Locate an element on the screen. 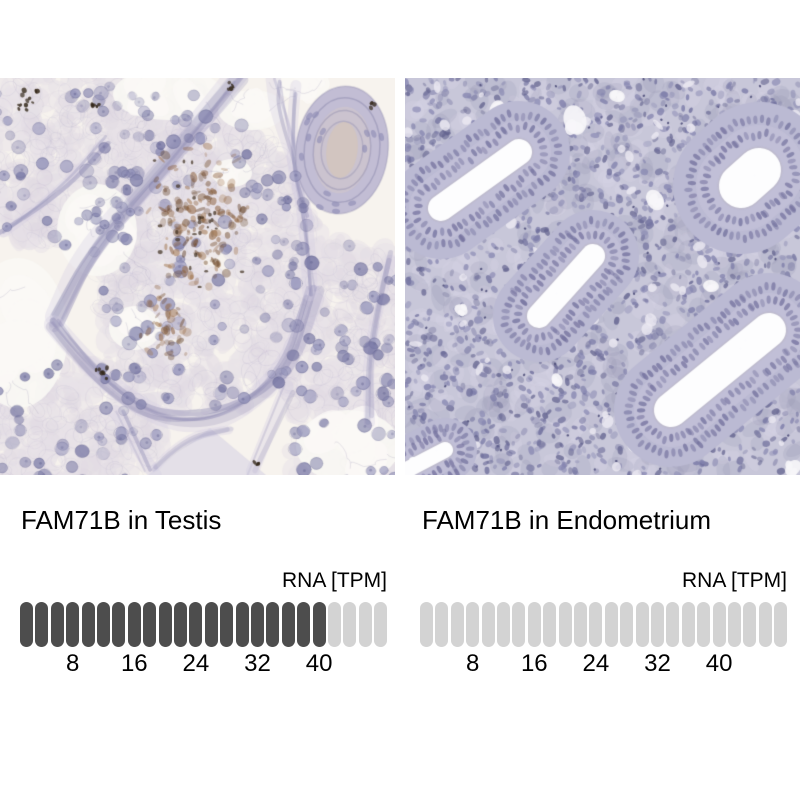 The height and width of the screenshot is (800, 800). rna-tpm-label-endometrium: RNA [TPM] is located at coordinates (734, 580).